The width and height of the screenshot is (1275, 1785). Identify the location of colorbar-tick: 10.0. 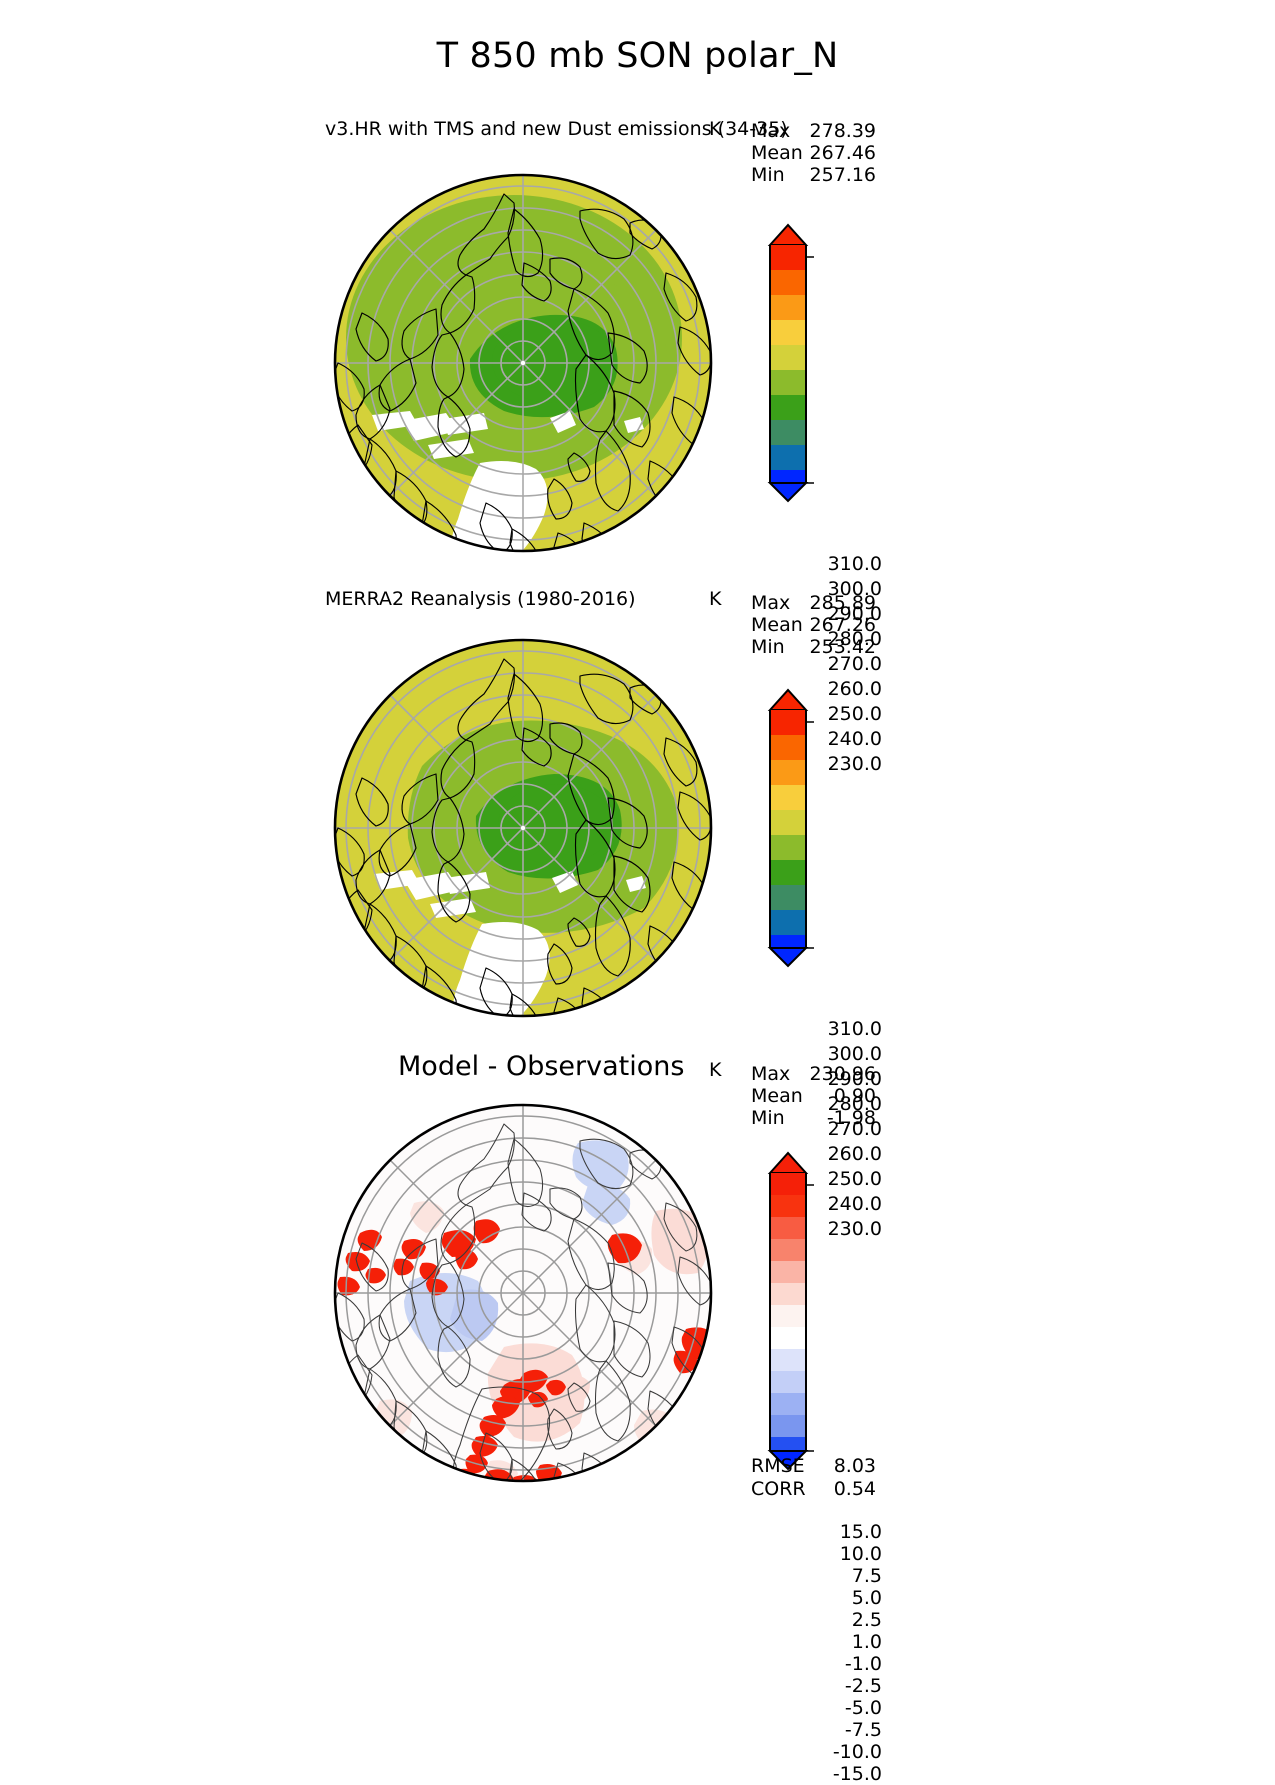
(860, 1554).